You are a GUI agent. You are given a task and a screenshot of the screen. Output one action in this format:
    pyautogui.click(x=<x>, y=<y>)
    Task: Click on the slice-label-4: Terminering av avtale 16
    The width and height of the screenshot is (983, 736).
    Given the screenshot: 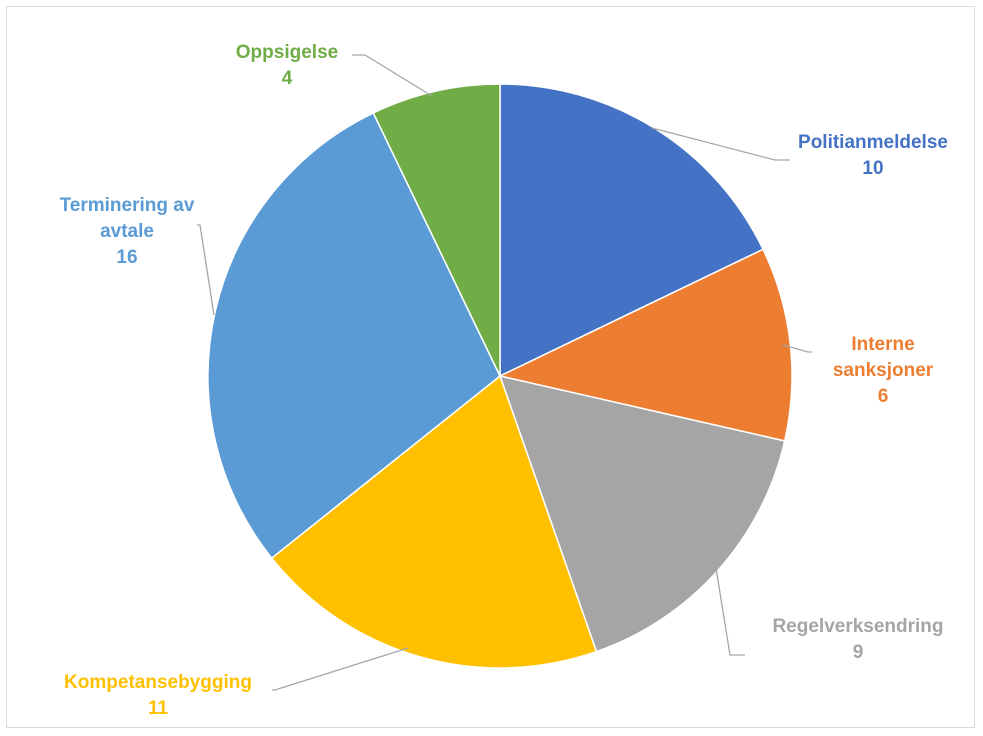 What is the action you would take?
    pyautogui.click(x=127, y=231)
    